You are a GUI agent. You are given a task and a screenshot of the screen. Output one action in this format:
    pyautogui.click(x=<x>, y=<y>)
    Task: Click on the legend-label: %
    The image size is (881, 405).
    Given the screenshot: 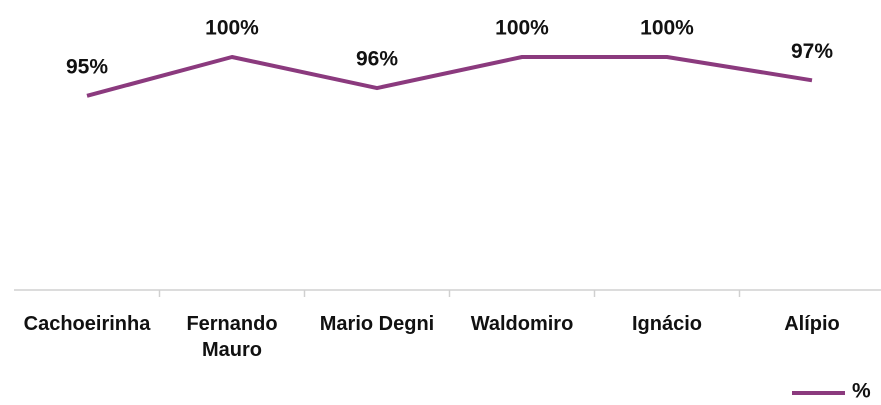 What is the action you would take?
    pyautogui.click(x=861, y=391)
    